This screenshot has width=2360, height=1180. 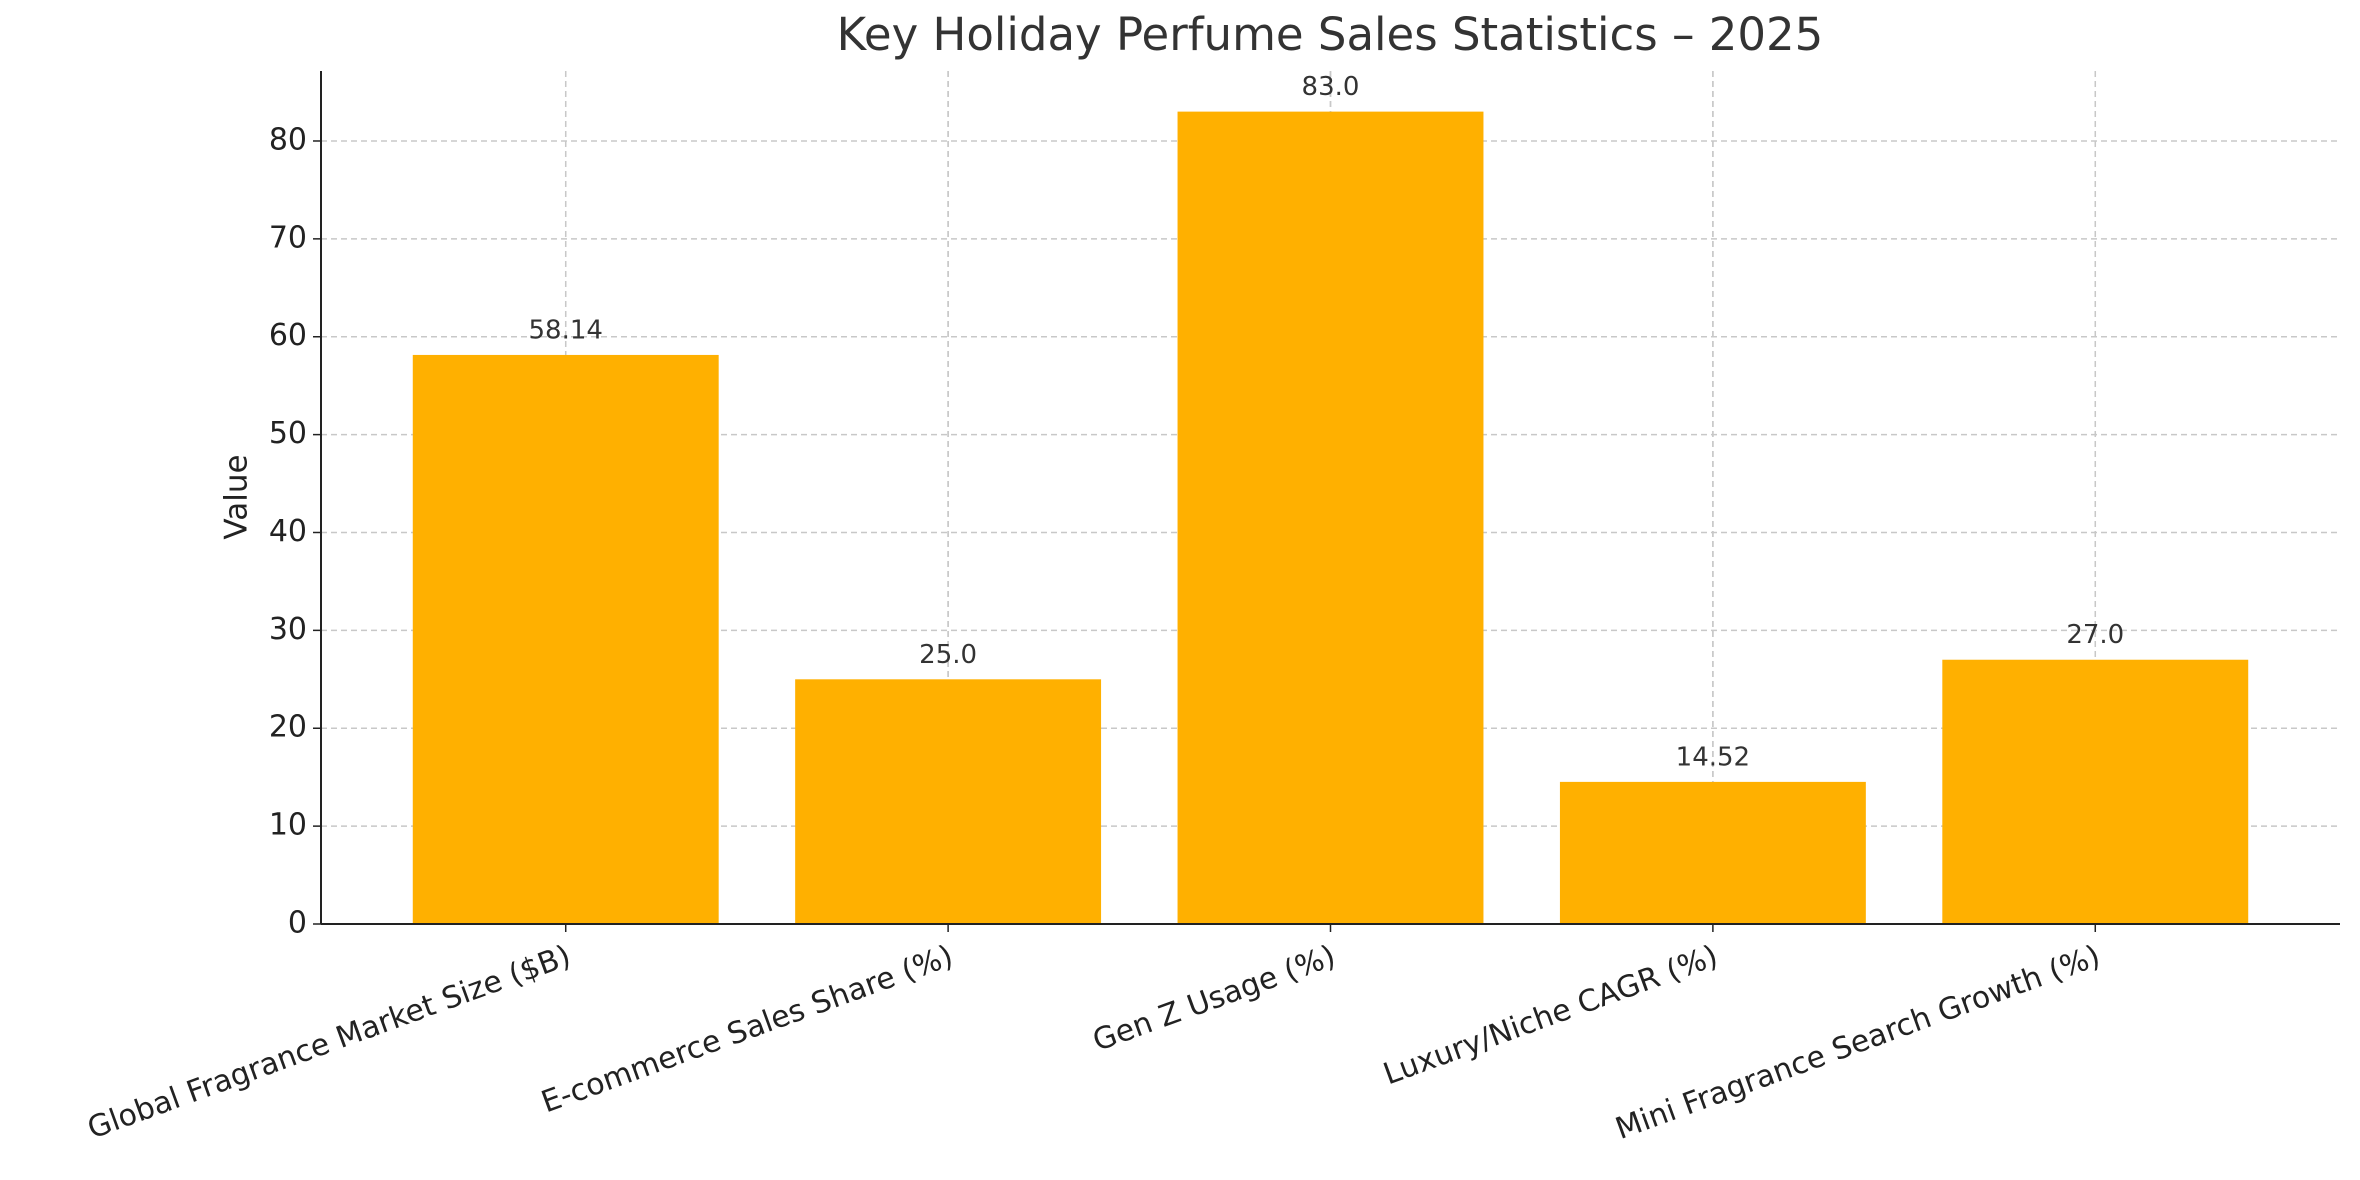 I want to click on y-tick-label: 40, so click(x=288, y=531).